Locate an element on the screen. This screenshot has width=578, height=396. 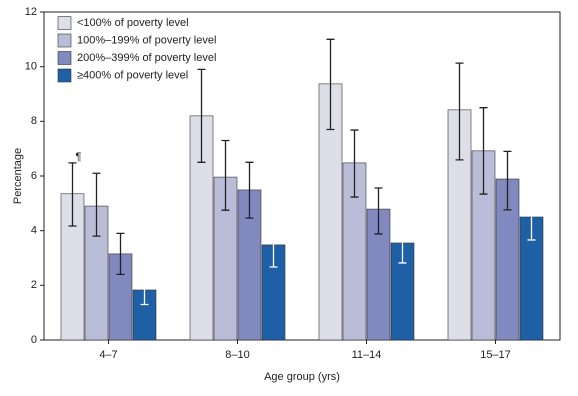
legend-label: ≥400% of poverty level is located at coordinates (132, 75).